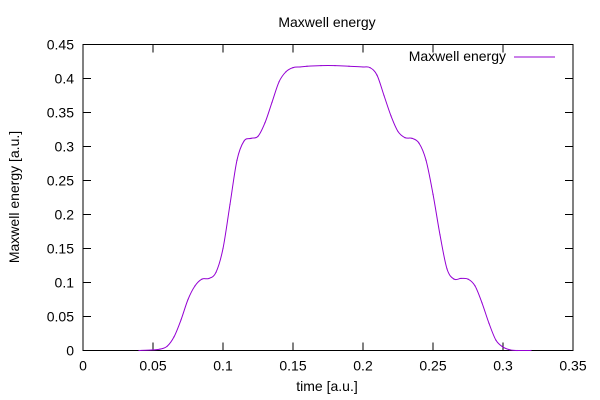 The height and width of the screenshot is (400, 600). Describe the element at coordinates (503, 366) in the screenshot. I see `x-tick-label: 0.3` at that location.